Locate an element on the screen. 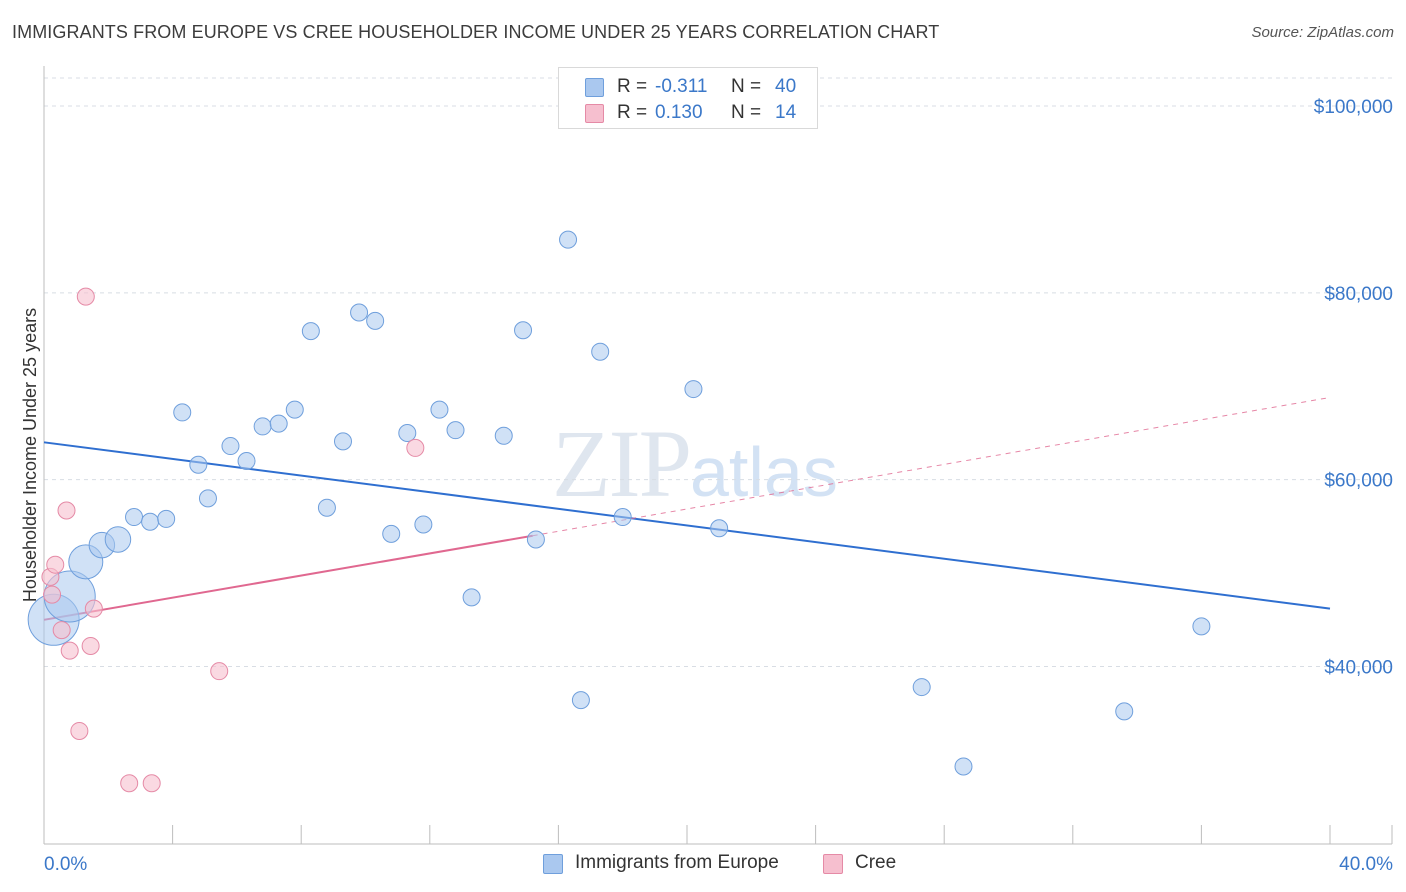 This screenshot has height=892, width=1406. cree-trend-line is located at coordinates (288, 577).